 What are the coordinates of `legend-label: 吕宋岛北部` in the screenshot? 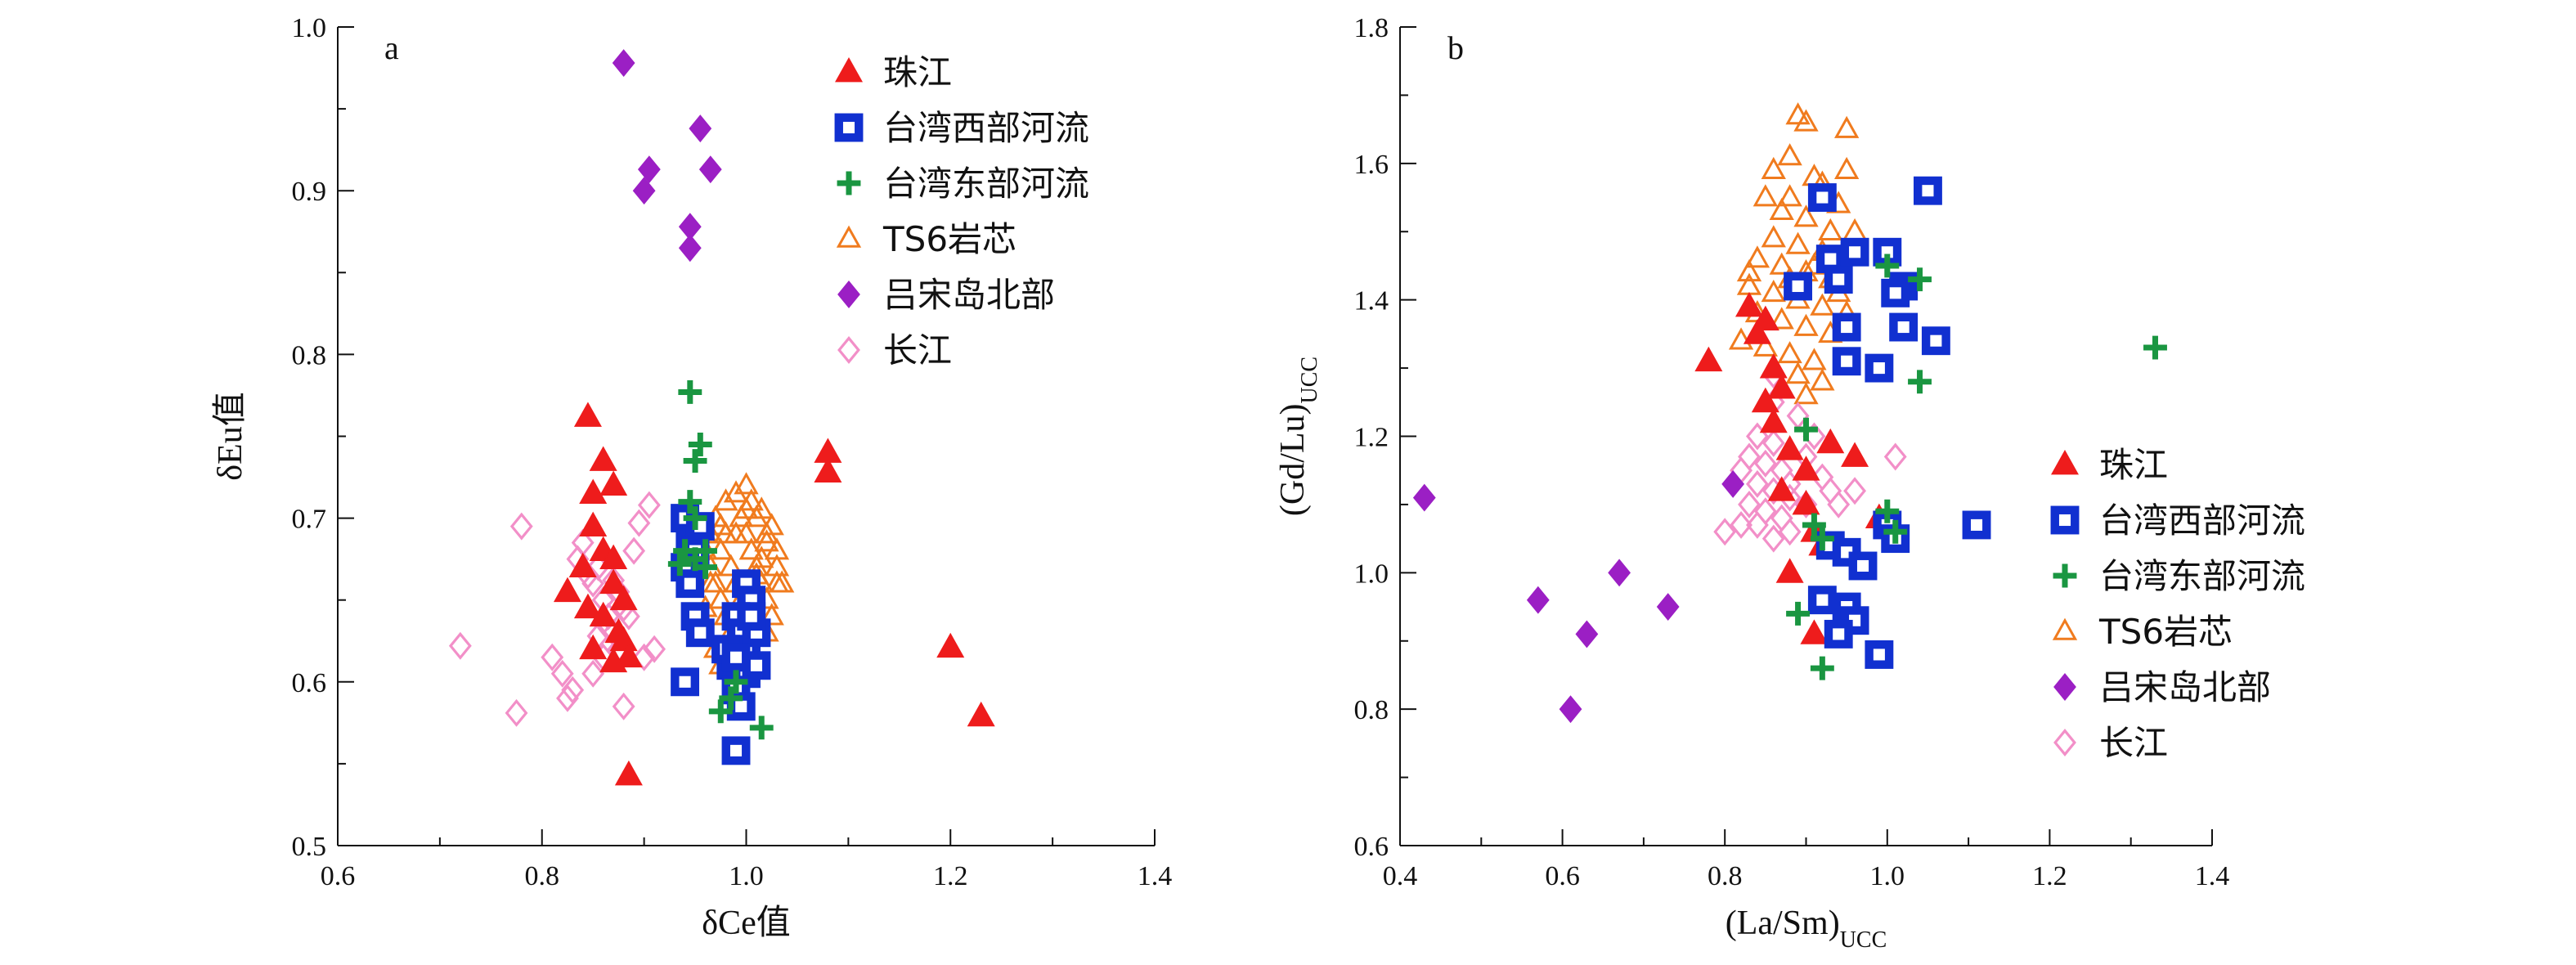 It's located at (2185, 687).